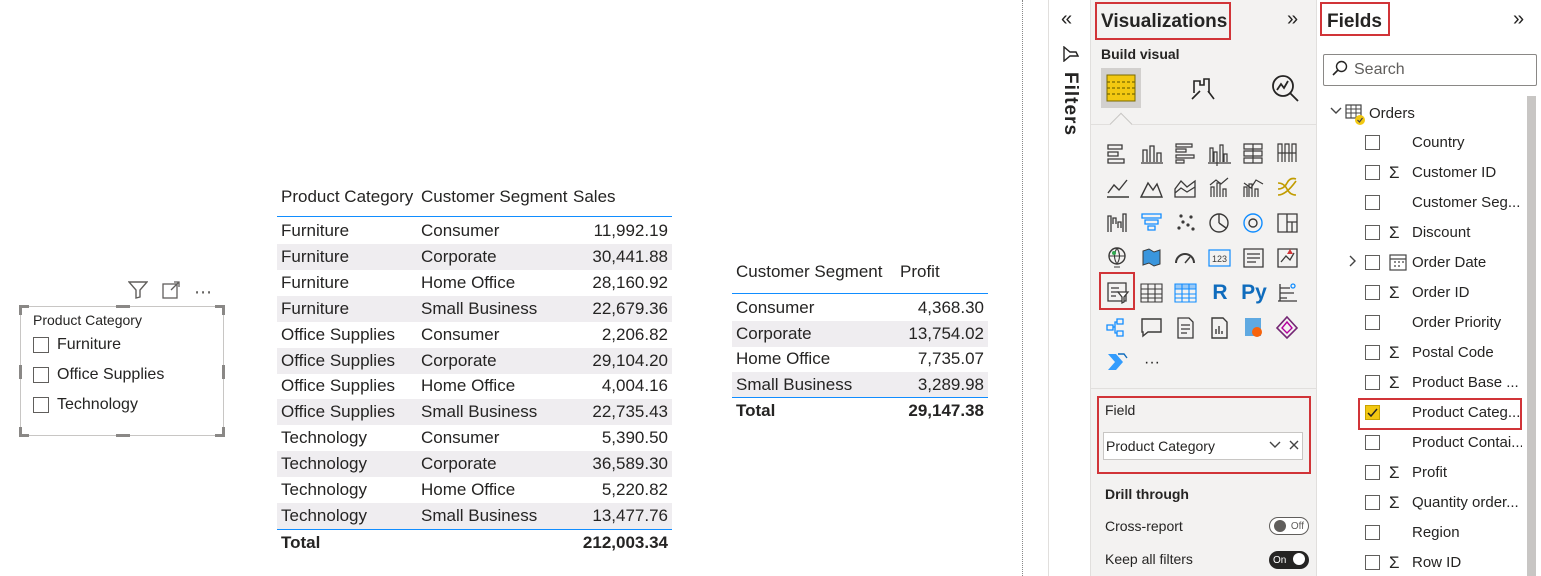 This screenshot has height=576, width=1541. Describe the element at coordinates (171, 292) in the screenshot. I see `focus-mode-icon` at that location.